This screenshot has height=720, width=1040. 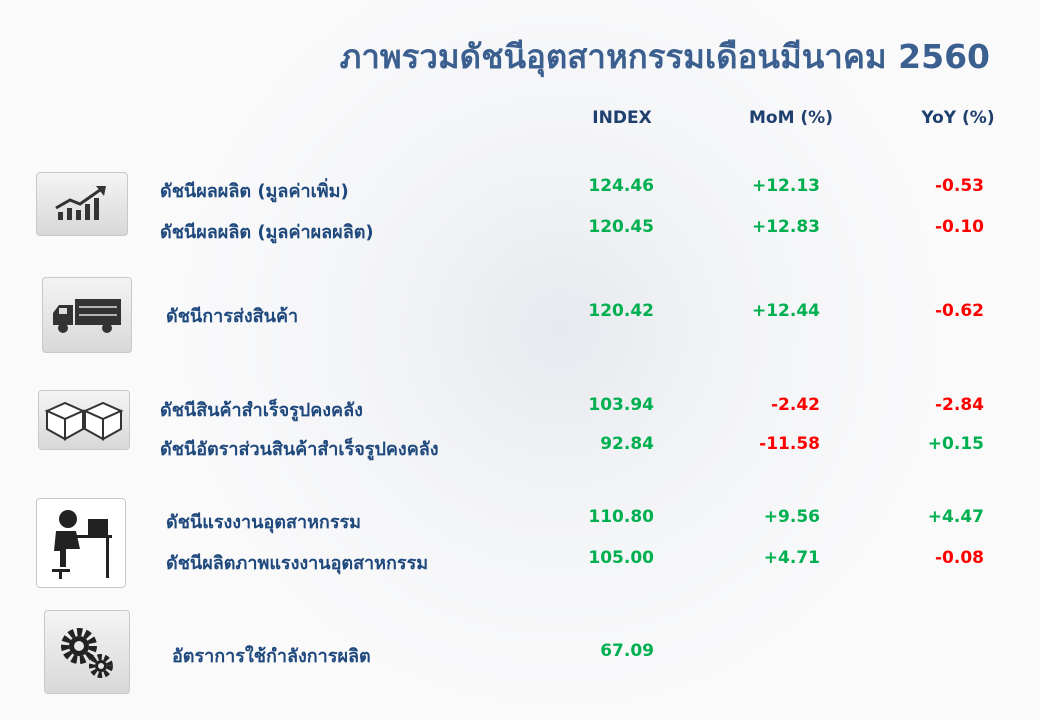 What do you see at coordinates (789, 444) in the screenshot?
I see `mom-value: -11.58` at bounding box center [789, 444].